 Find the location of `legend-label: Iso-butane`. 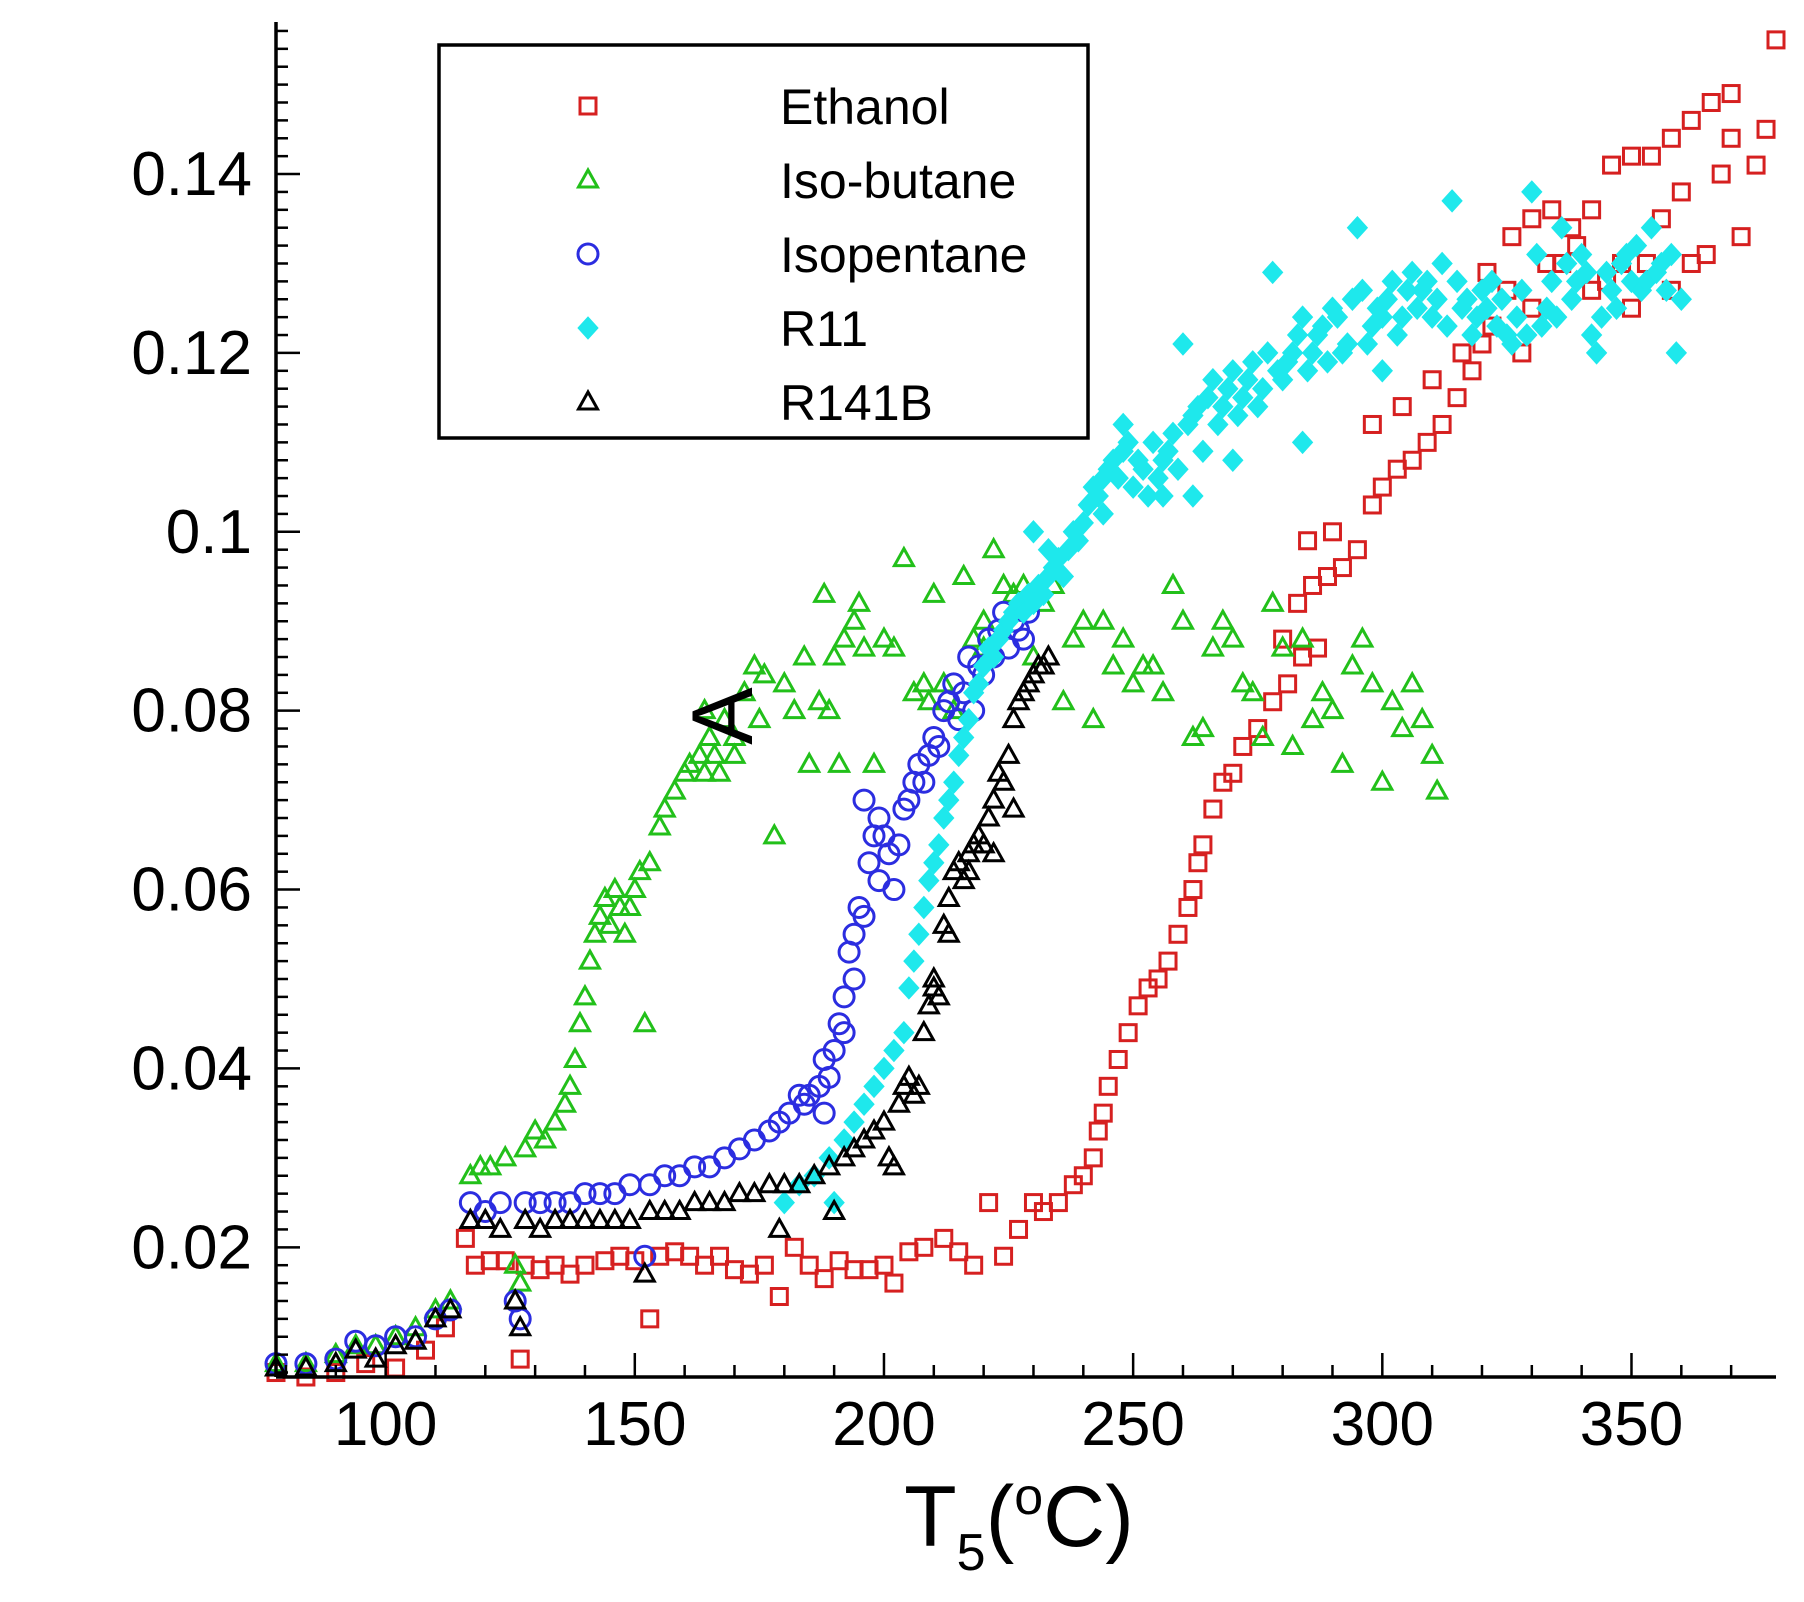

legend-label: Iso-butane is located at coordinates (898, 181).